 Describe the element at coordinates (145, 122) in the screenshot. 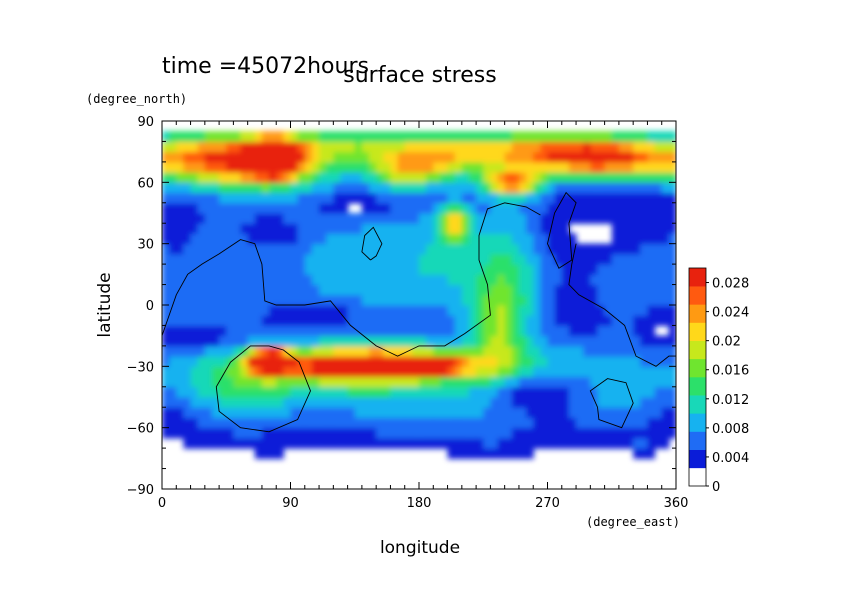

I see `y-tick-label: 90` at that location.